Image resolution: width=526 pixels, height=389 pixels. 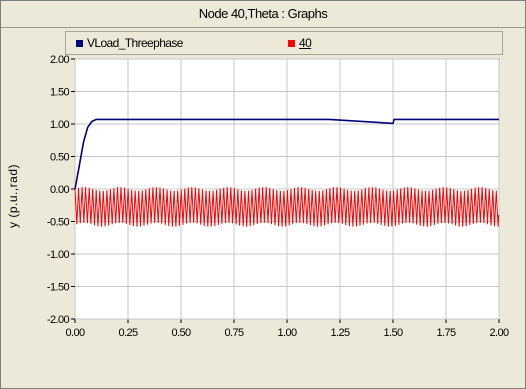 What do you see at coordinates (79, 43) in the screenshot?
I see `legend-swatch-vload` at bounding box center [79, 43].